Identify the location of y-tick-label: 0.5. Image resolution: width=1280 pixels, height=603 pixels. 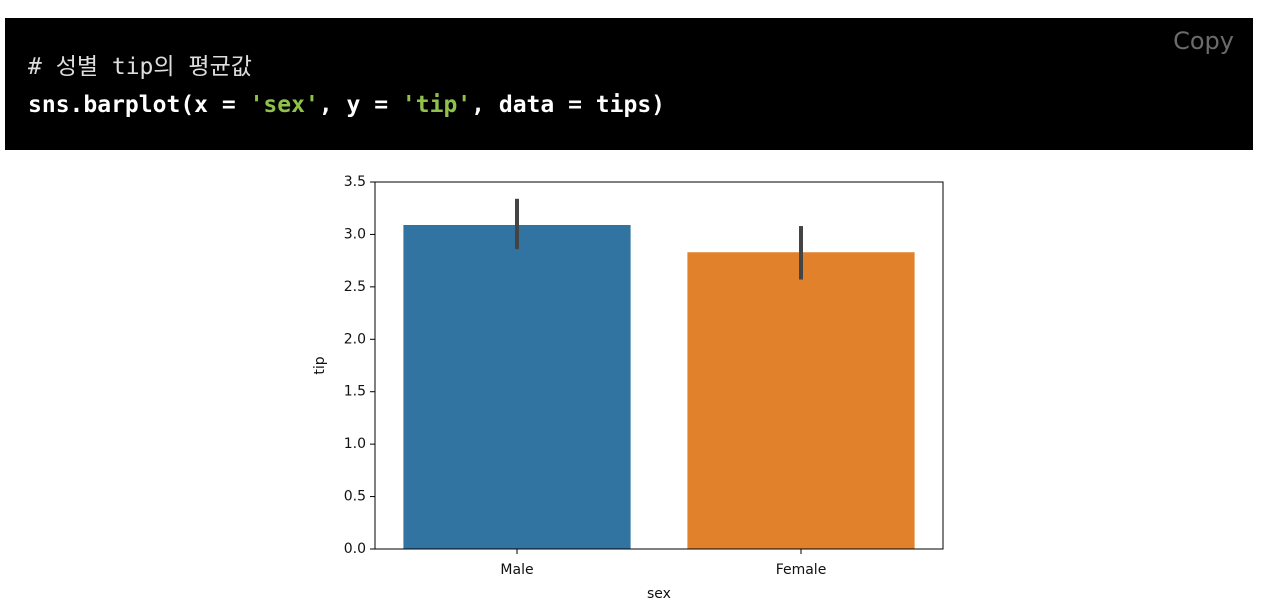
(355, 497).